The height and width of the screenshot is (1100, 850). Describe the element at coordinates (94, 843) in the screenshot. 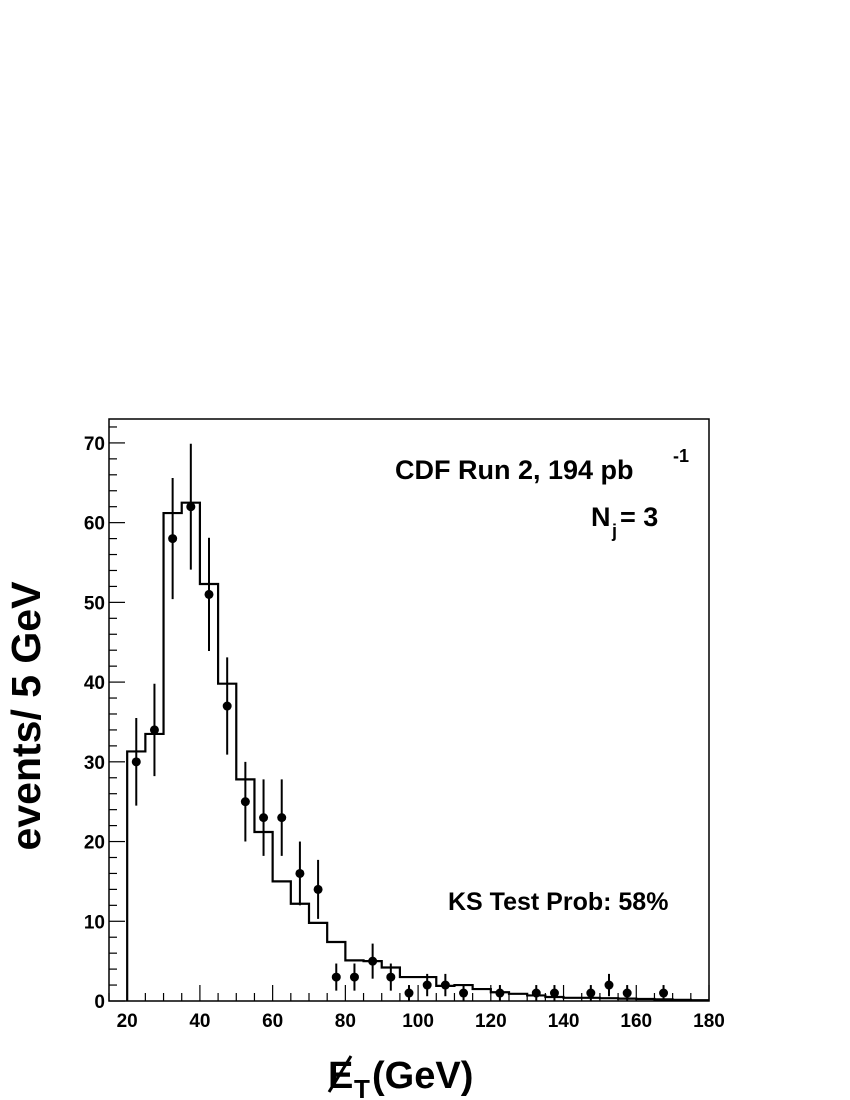

I see `y-tick-label: 20` at that location.